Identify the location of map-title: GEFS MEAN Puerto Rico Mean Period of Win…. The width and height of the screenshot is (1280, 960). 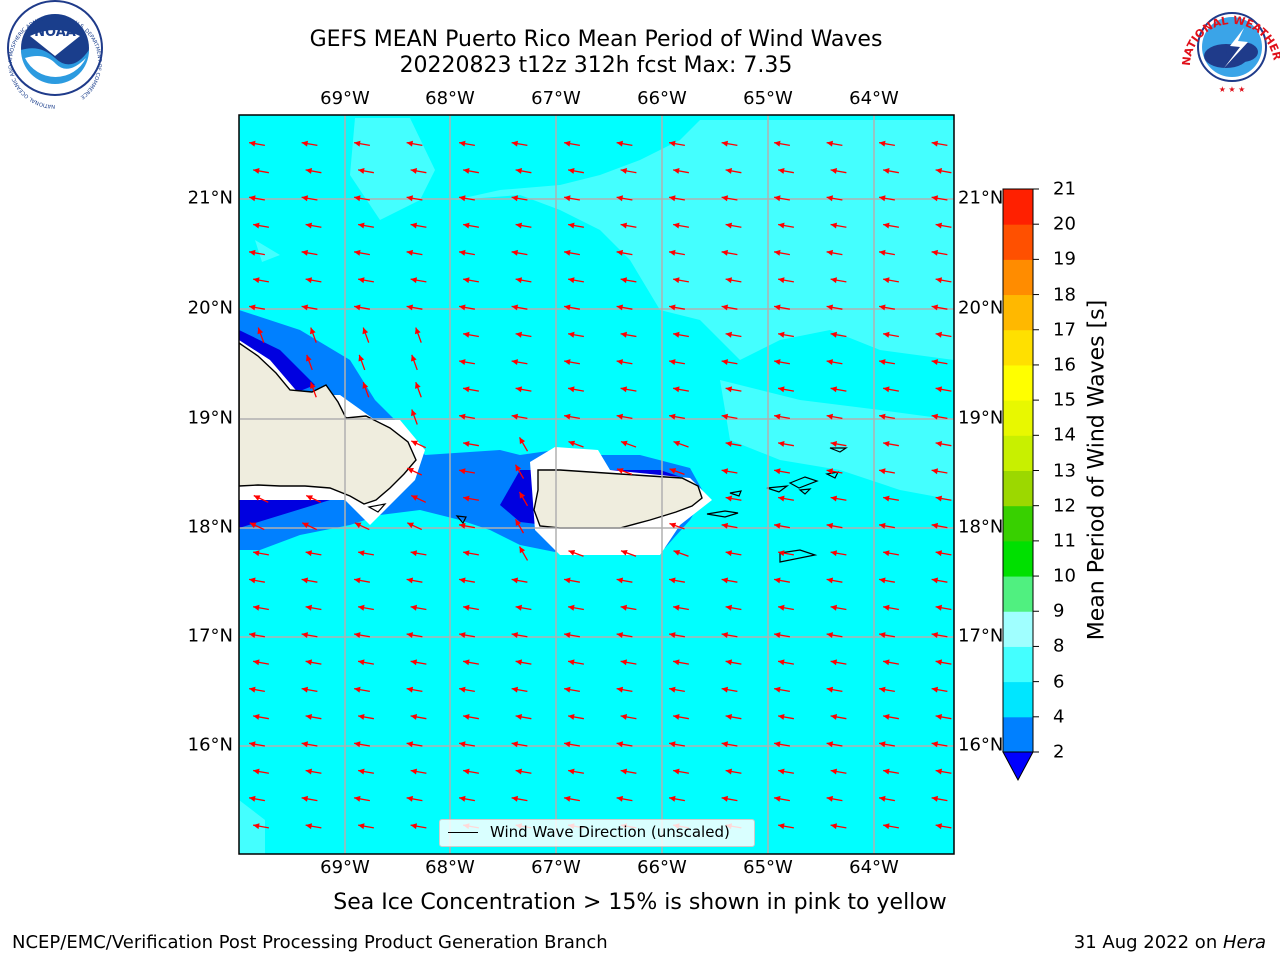
(596, 39).